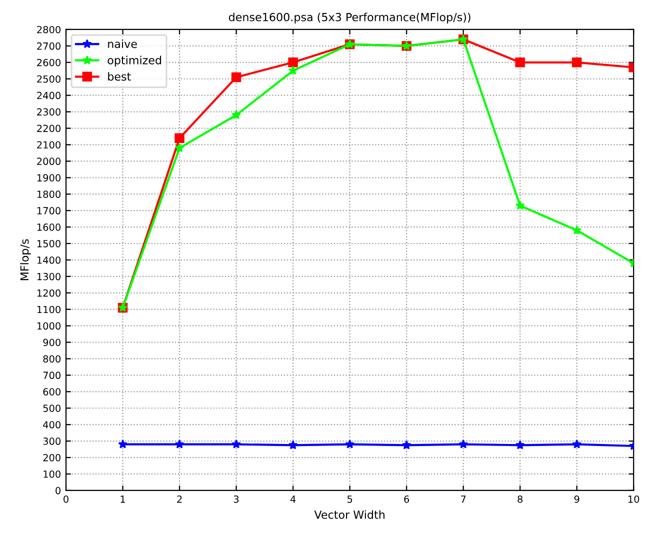  I want to click on y-tick-label: 2700, so click(48, 46).